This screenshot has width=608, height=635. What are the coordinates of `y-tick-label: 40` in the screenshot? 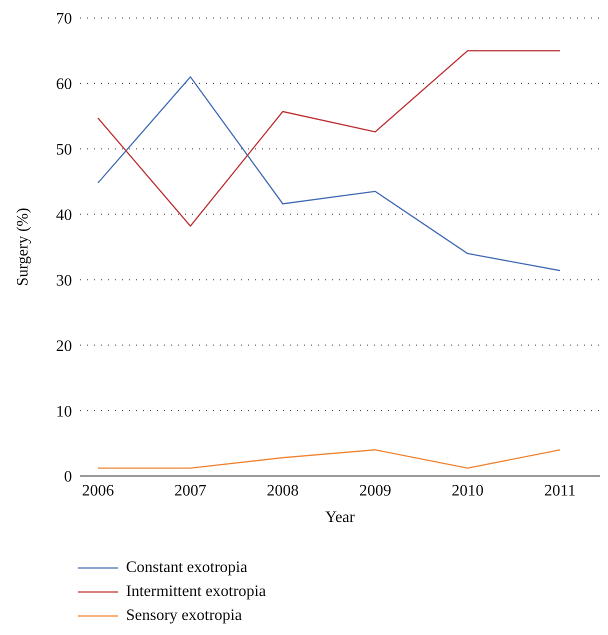 It's located at (64, 215).